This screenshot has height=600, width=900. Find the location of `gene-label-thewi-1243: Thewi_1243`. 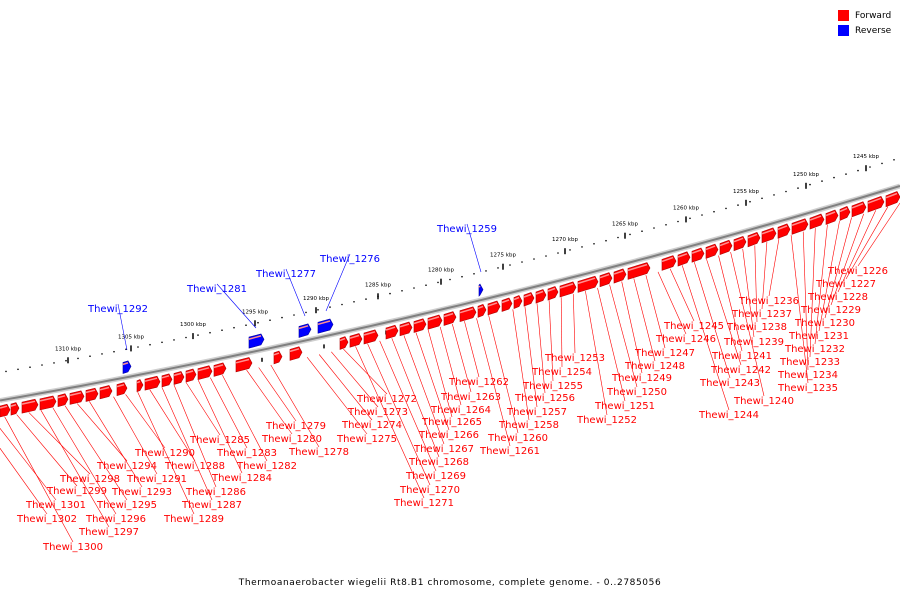

gene-label-thewi-1243: Thewi_1243 is located at coordinates (729, 383).